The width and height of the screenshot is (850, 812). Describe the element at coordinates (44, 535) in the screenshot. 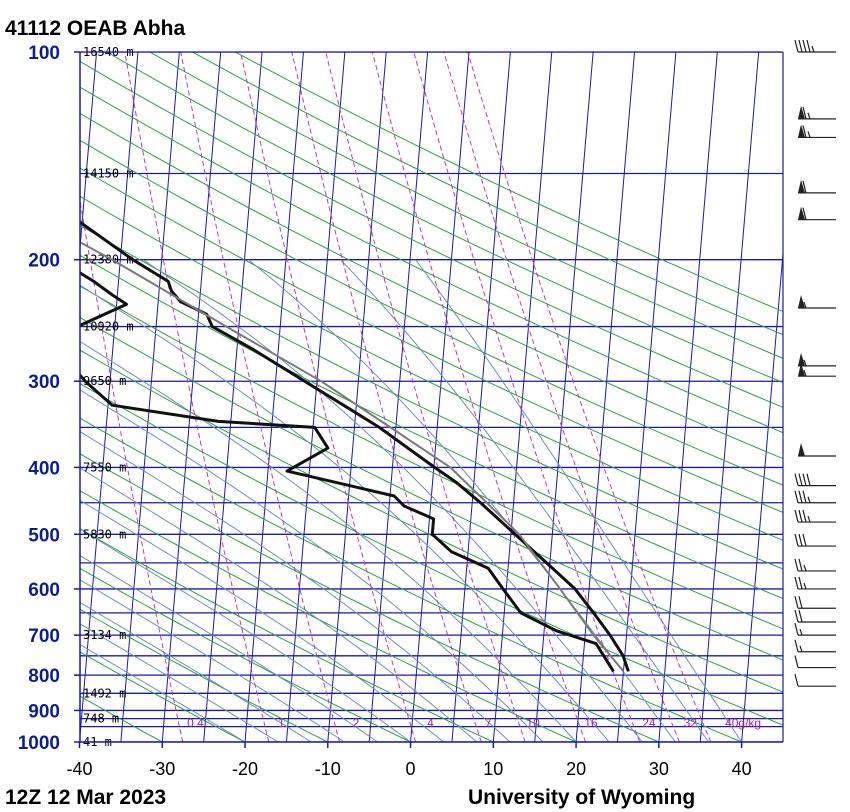

I see `pressure-label-500: 500` at that location.